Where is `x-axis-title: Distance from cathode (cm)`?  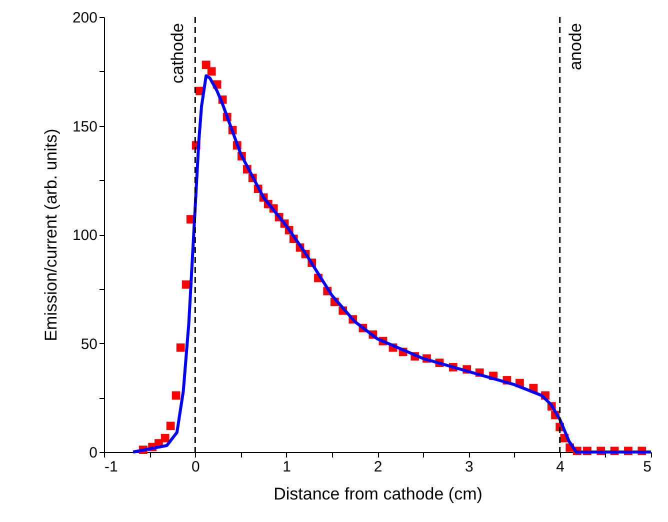 x-axis-title: Distance from cathode (cm) is located at coordinates (378, 494).